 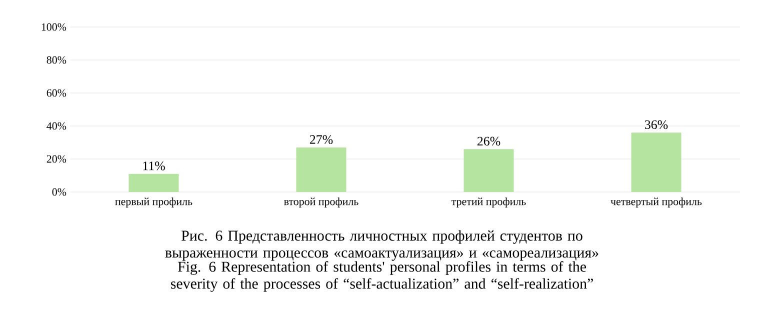 I want to click on y-tick-label: 100%, so click(x=54, y=27).